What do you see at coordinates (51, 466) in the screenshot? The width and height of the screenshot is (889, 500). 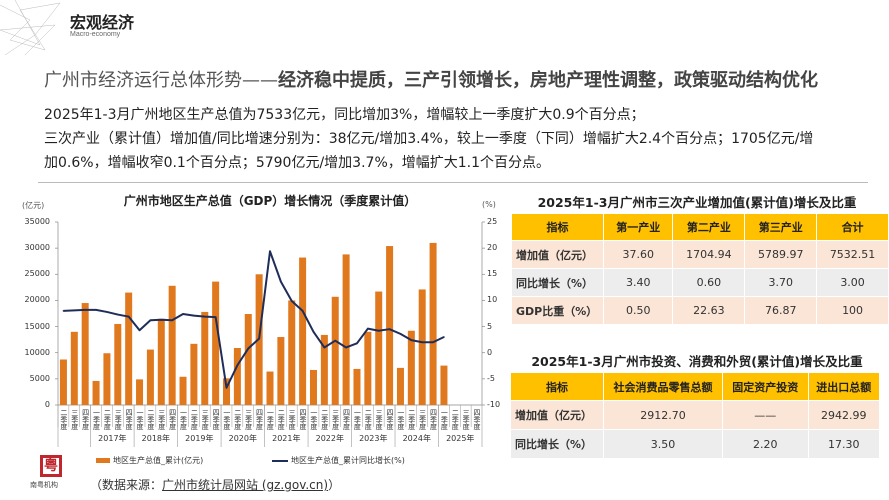 I see `logo-icon: 粤` at bounding box center [51, 466].